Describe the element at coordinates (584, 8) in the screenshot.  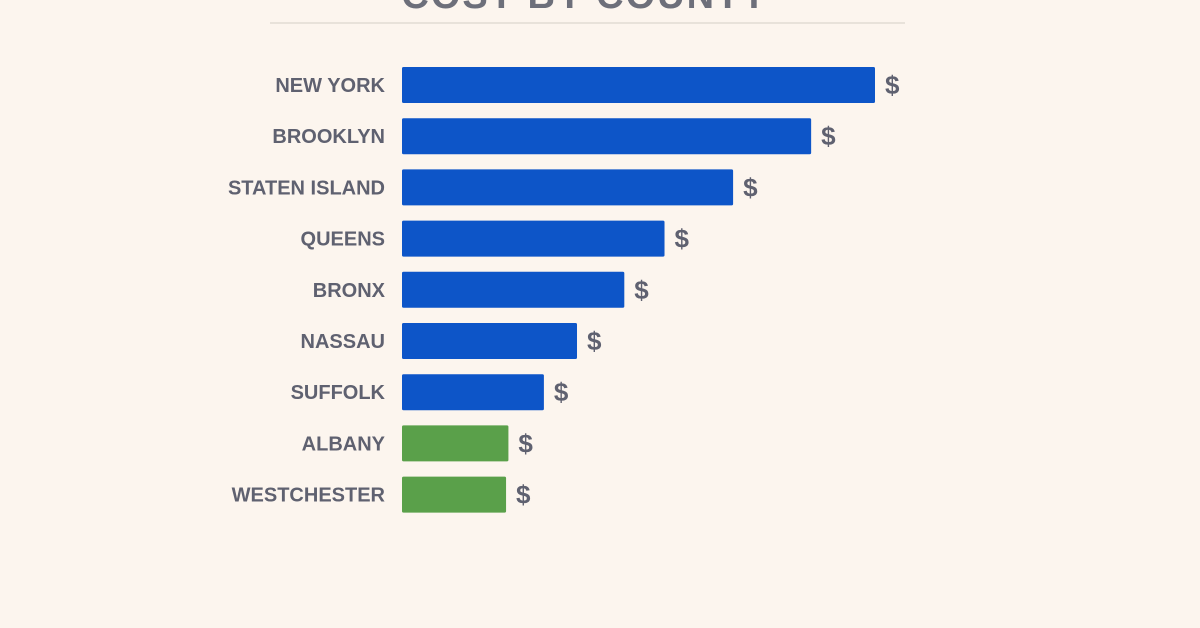
I see `chart-title: COST BY COUNTY` at that location.